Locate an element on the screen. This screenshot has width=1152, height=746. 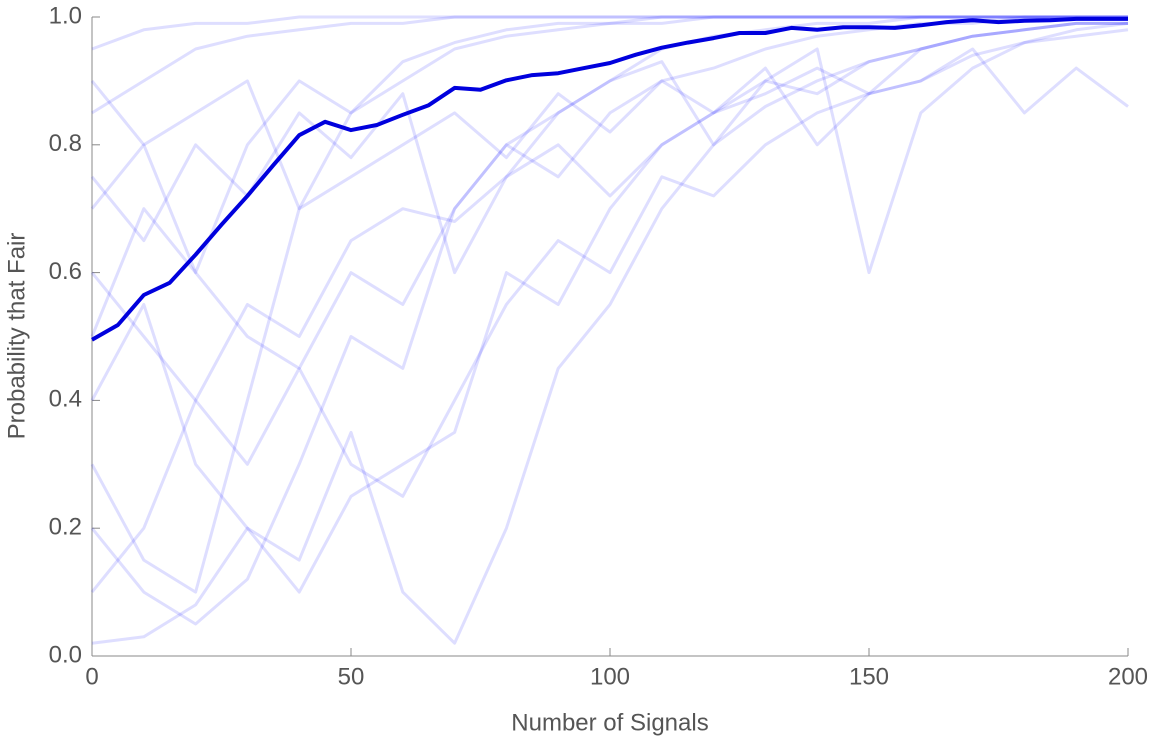
x-axis-label: Number of Signals is located at coordinates (609, 722).